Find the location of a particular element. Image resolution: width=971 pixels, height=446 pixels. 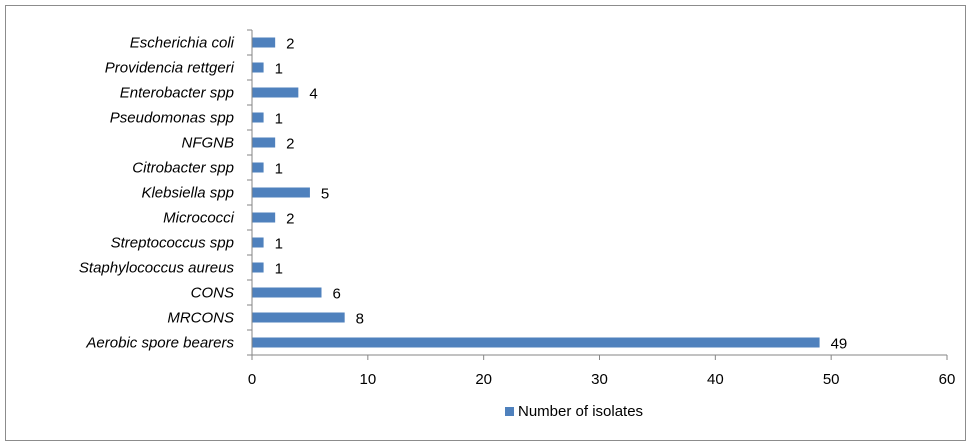

category-label: Providencia rettgeri is located at coordinates (170, 68).